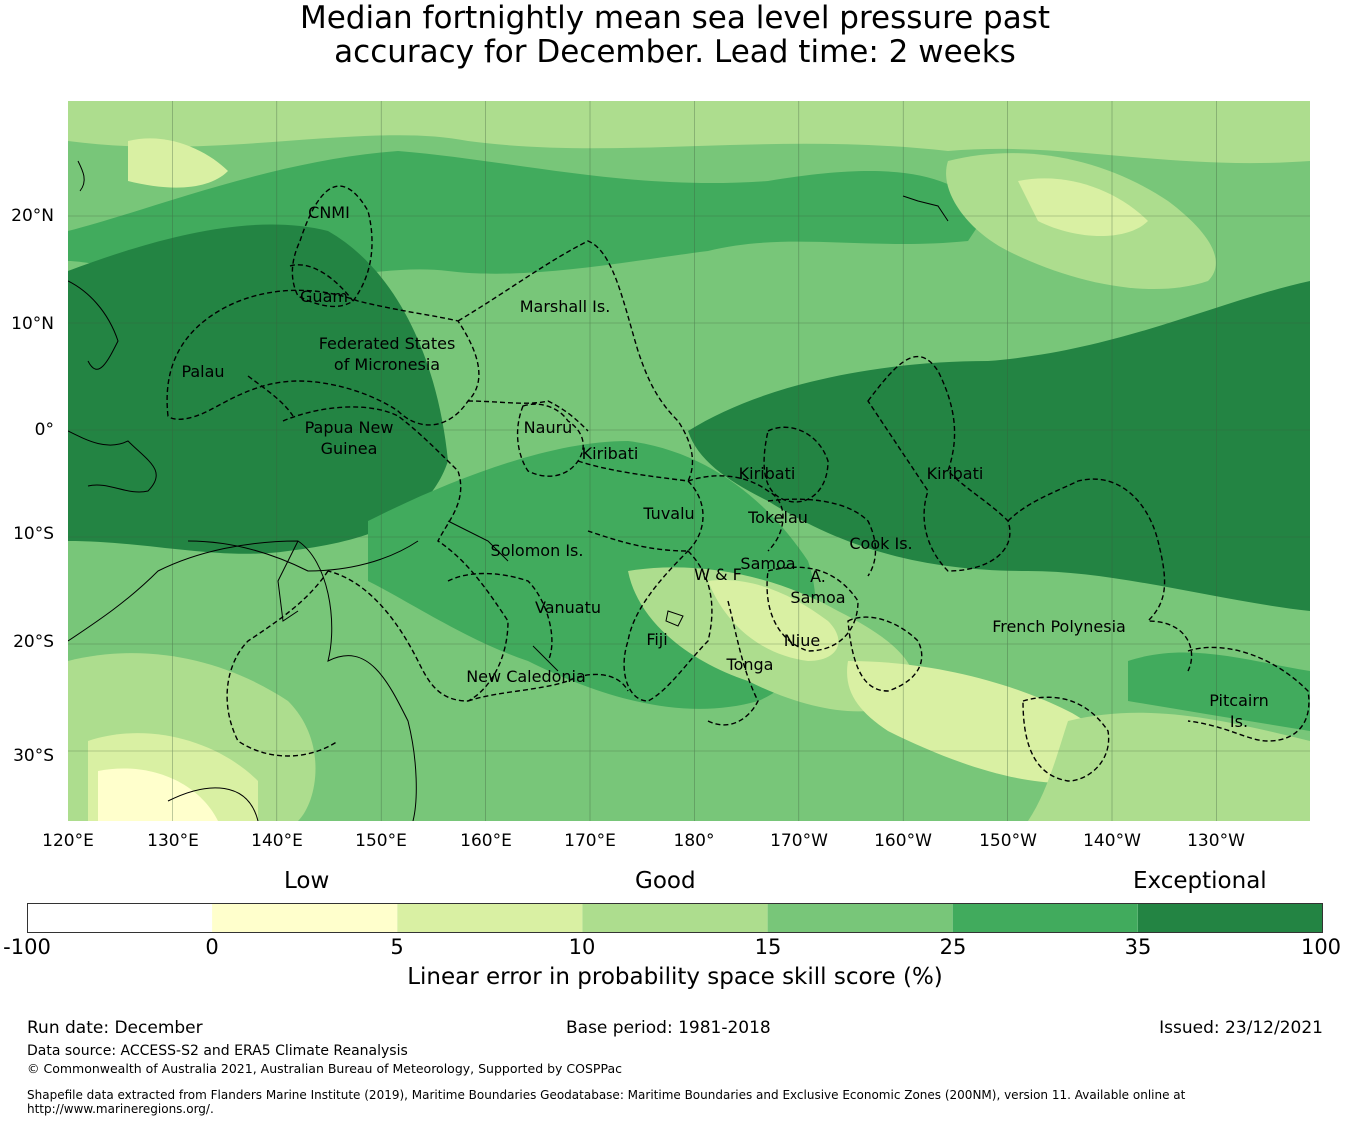 The image size is (1350, 1125). I want to click on lon-label: 170°E, so click(590, 841).